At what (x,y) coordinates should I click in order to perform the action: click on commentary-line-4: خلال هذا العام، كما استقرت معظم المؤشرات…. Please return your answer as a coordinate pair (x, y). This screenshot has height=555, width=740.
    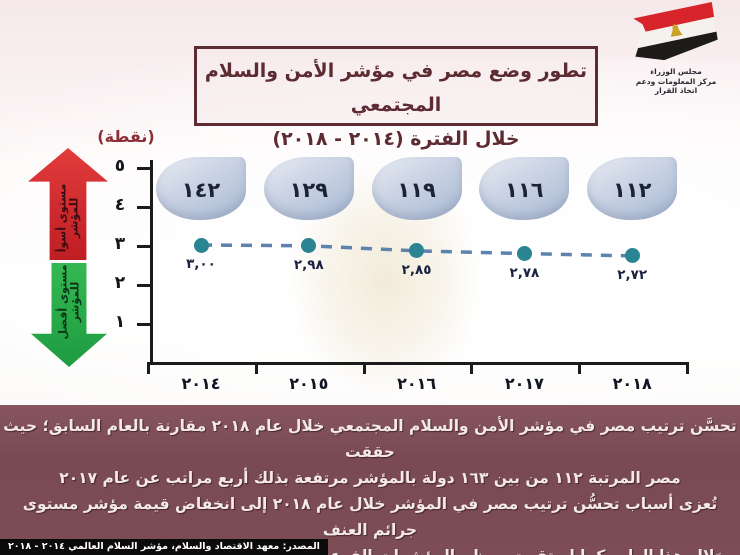
    Looking at the image, I should click on (370, 549).